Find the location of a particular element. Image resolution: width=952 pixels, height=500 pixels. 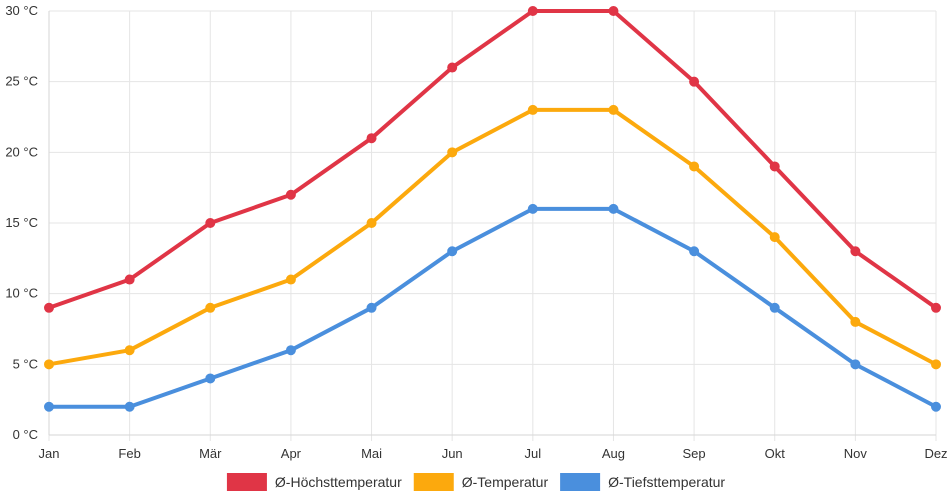

legend-item: Ø-Tiefsttemperatur is located at coordinates (642, 482).